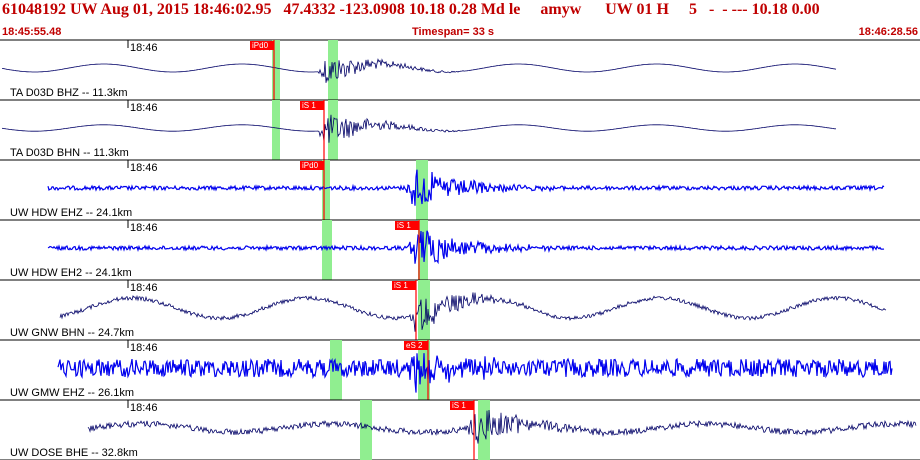 This screenshot has width=920, height=460. Describe the element at coordinates (888, 32) in the screenshot. I see `end-time: 18:46:28.56` at that location.